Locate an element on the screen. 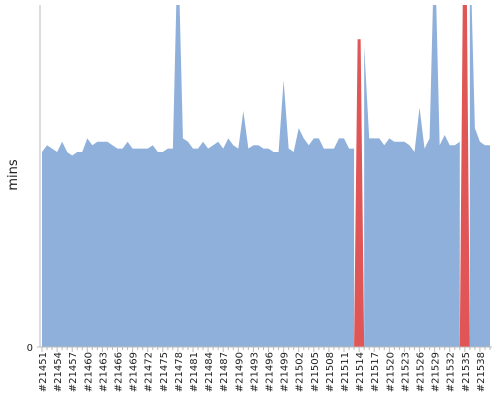 The image size is (500, 404). x-tick-label: #21460 is located at coordinates (88, 372).